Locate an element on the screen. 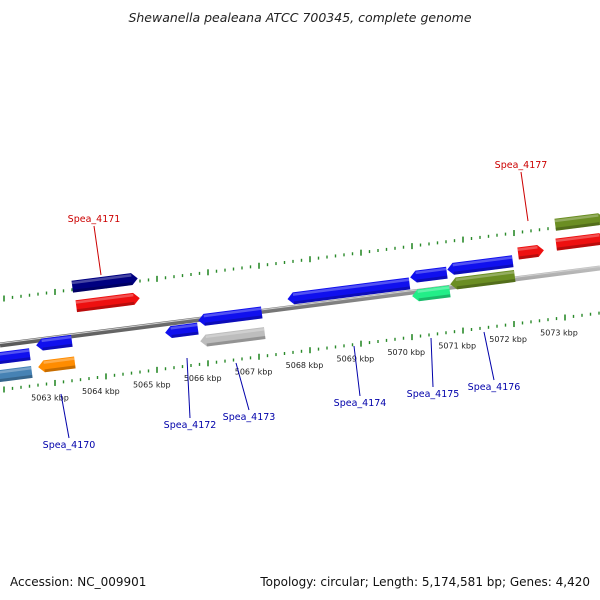 This screenshot has height=600, width=600. ruler-label: 5072 kbp is located at coordinates (508, 339).